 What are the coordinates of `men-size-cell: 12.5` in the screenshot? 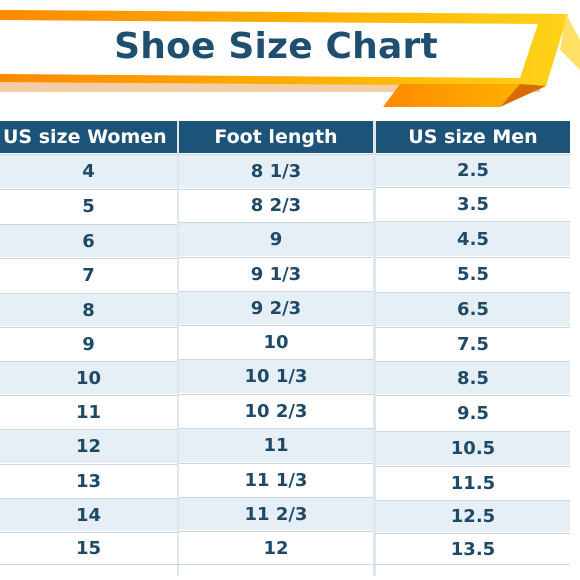 It's located at (473, 516).